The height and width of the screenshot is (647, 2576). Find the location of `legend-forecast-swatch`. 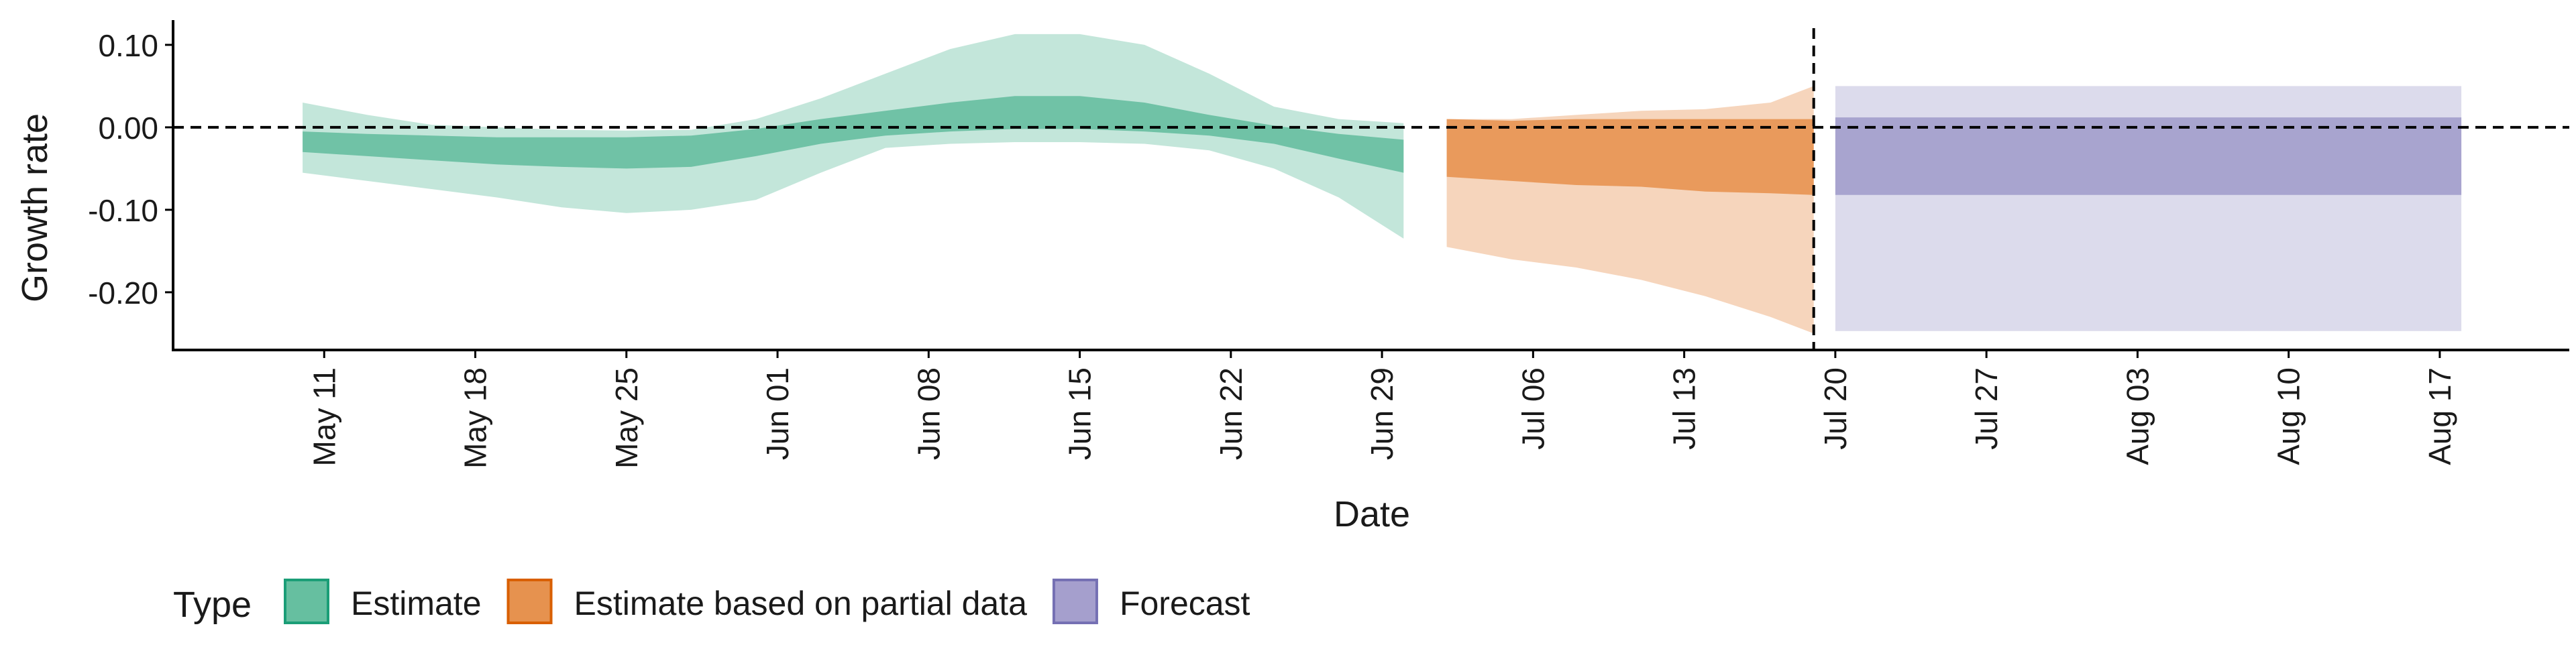

legend-forecast-swatch is located at coordinates (1075, 602).